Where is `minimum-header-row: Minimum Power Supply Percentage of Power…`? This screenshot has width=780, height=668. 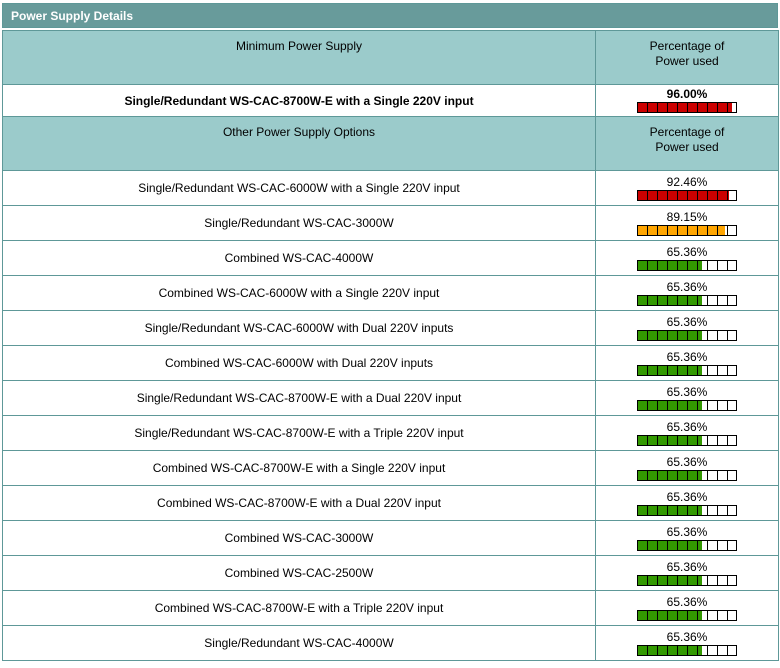
minimum-header-row: Minimum Power Supply Percentage of Power… is located at coordinates (390, 57).